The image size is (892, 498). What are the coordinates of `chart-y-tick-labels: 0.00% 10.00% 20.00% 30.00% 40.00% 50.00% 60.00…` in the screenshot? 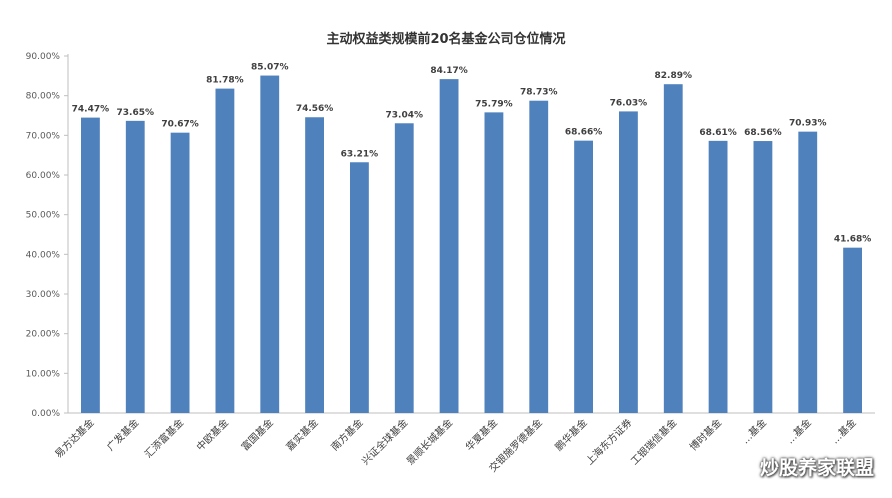 It's located at (43, 235).